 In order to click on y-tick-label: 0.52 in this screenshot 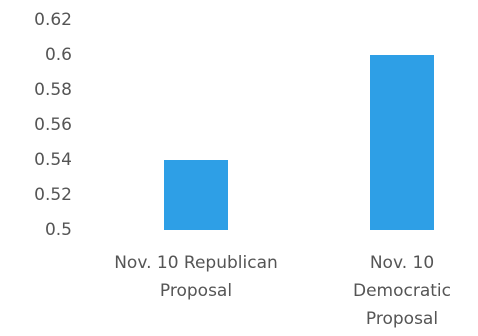, I will do `click(53, 195)`.